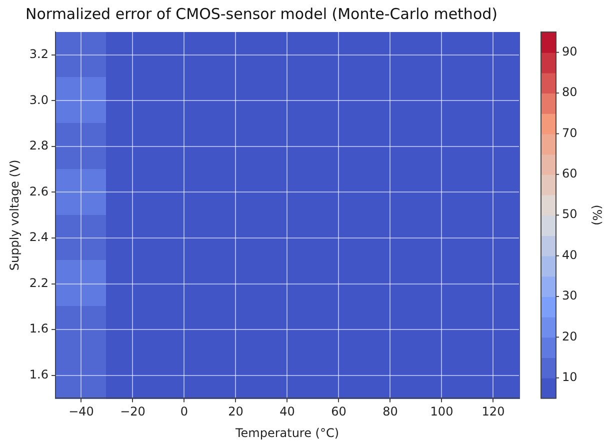 This screenshot has height=447, width=611. What do you see at coordinates (570, 377) in the screenshot?
I see `color-bar-label: 10` at bounding box center [570, 377].